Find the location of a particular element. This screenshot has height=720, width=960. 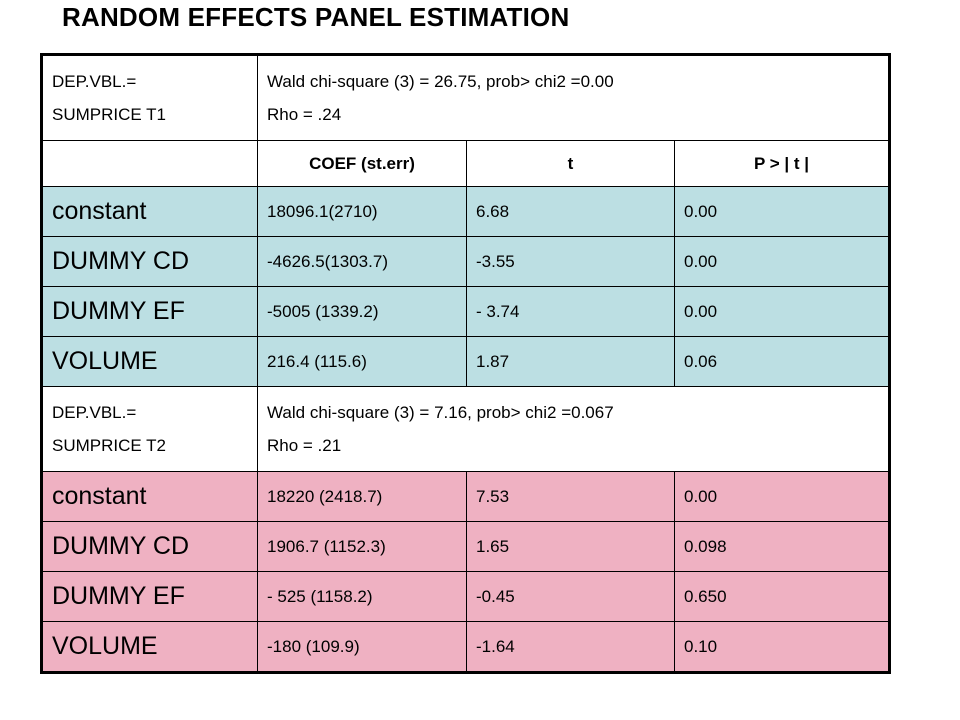

cell-t: -0.45 is located at coordinates (570, 596).